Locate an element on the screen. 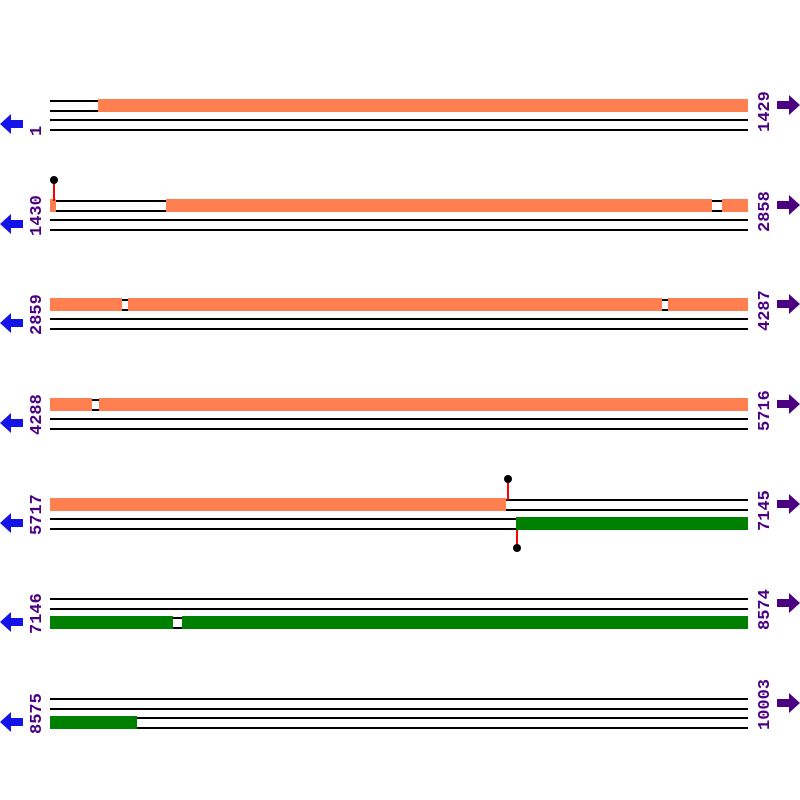 This screenshot has height=800, width=800. segment-end-label: 2858 is located at coordinates (765, 211).